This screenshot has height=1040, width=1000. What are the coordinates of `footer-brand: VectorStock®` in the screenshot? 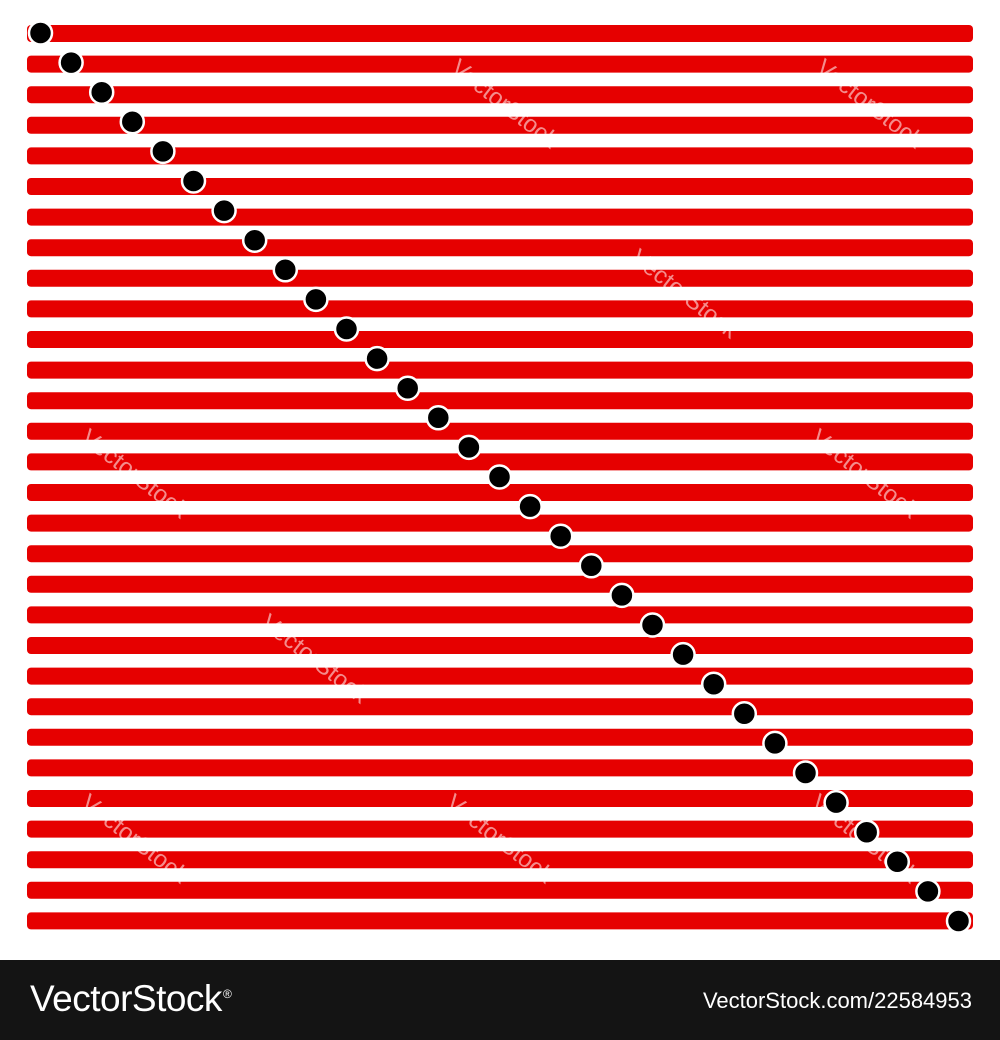 It's located at (131, 999).